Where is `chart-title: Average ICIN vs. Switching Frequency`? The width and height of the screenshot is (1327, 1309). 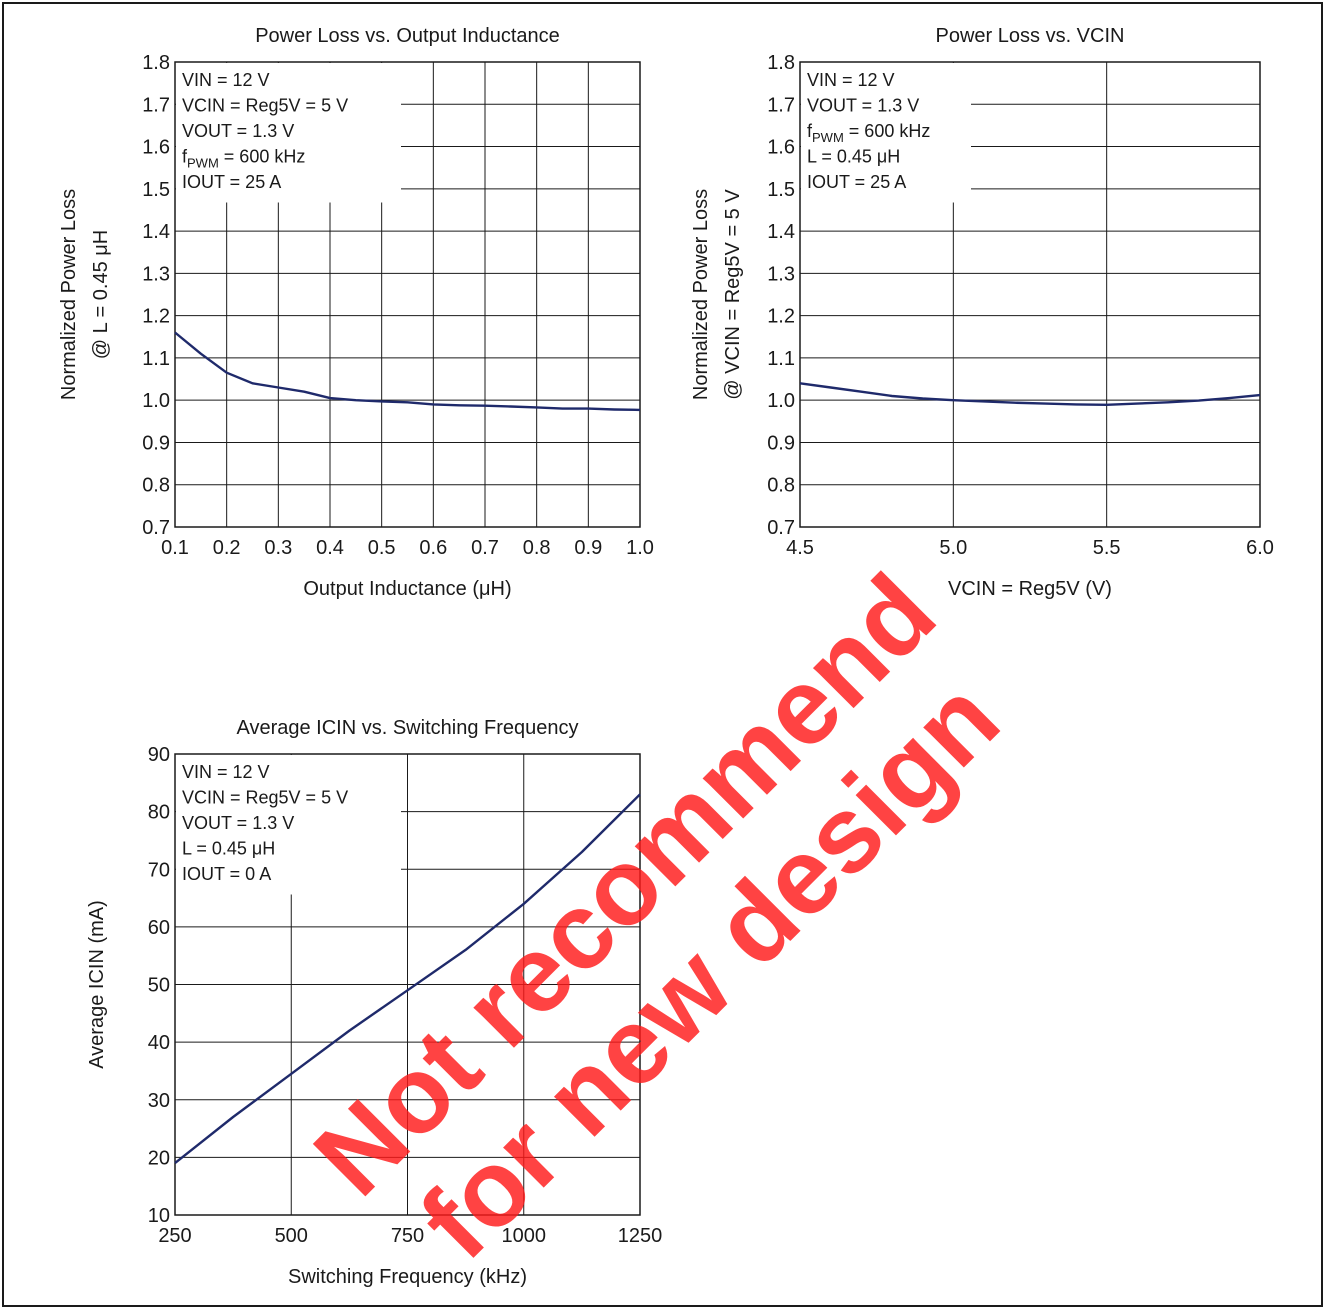 chart-title: Average ICIN vs. Switching Frequency is located at coordinates (407, 728).